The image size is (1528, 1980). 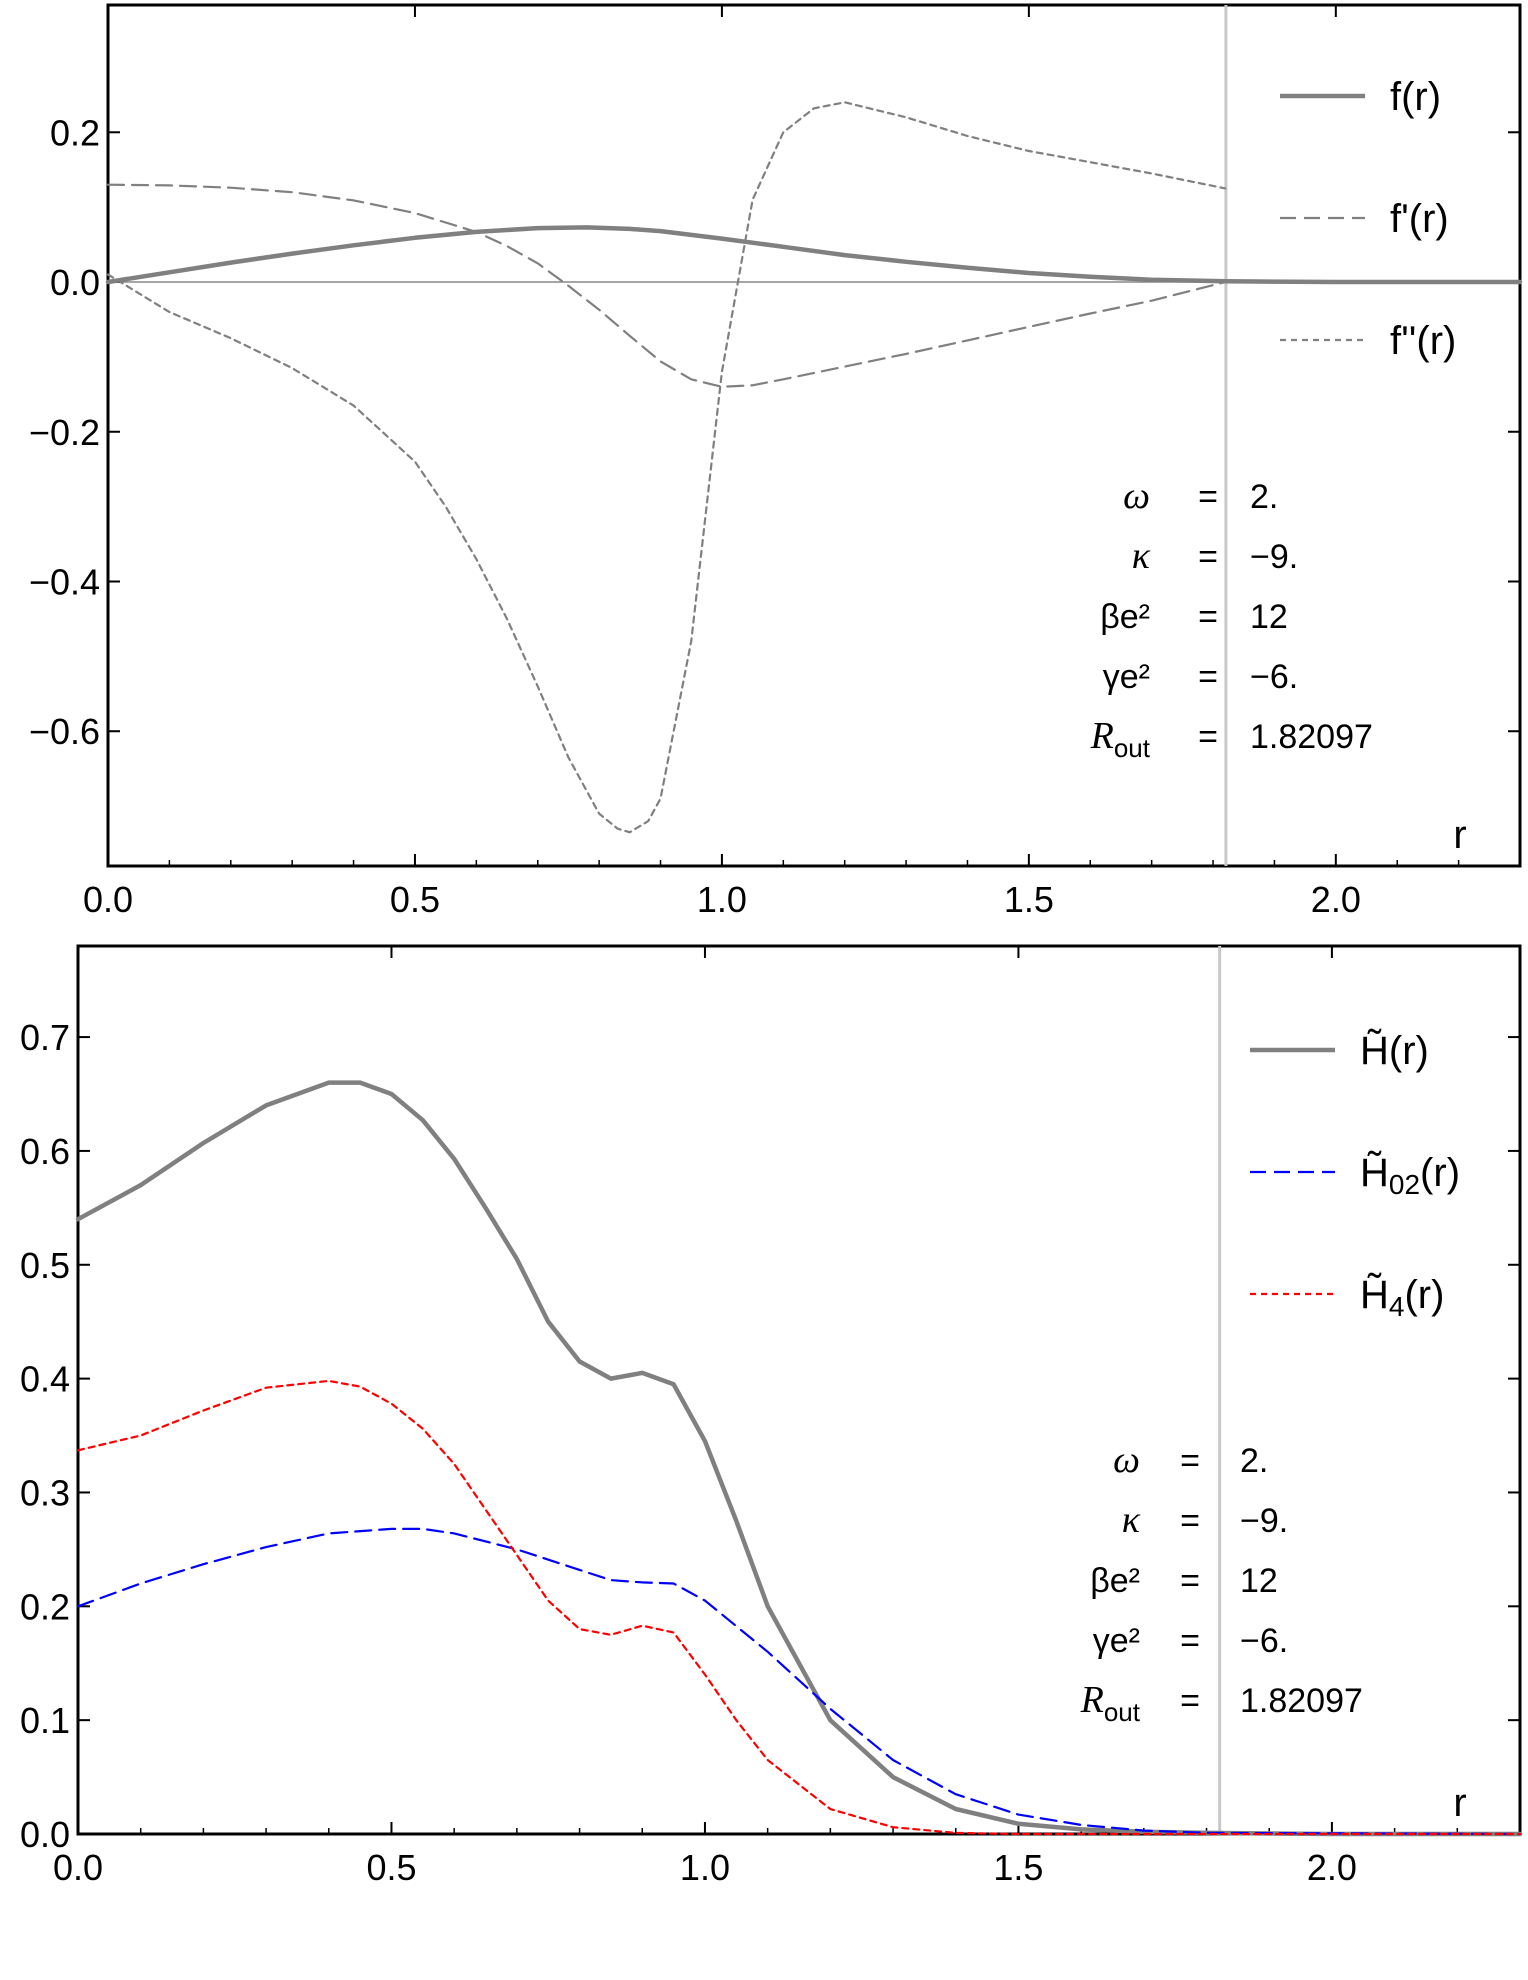 What do you see at coordinates (64, 731) in the screenshot?
I see `y-tick-label: −0.6` at bounding box center [64, 731].